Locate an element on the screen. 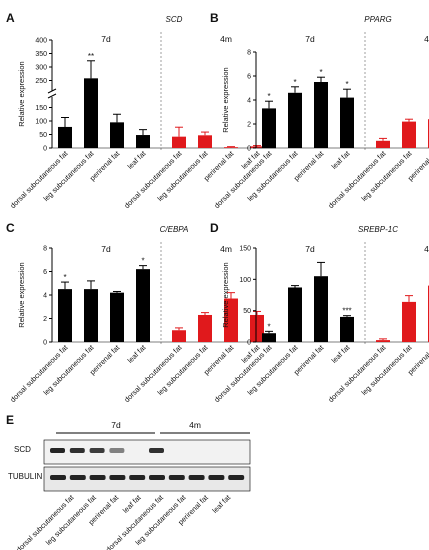 This screenshot has width=429, height=550. y-tick-label: 300 is located at coordinates (41, 68).